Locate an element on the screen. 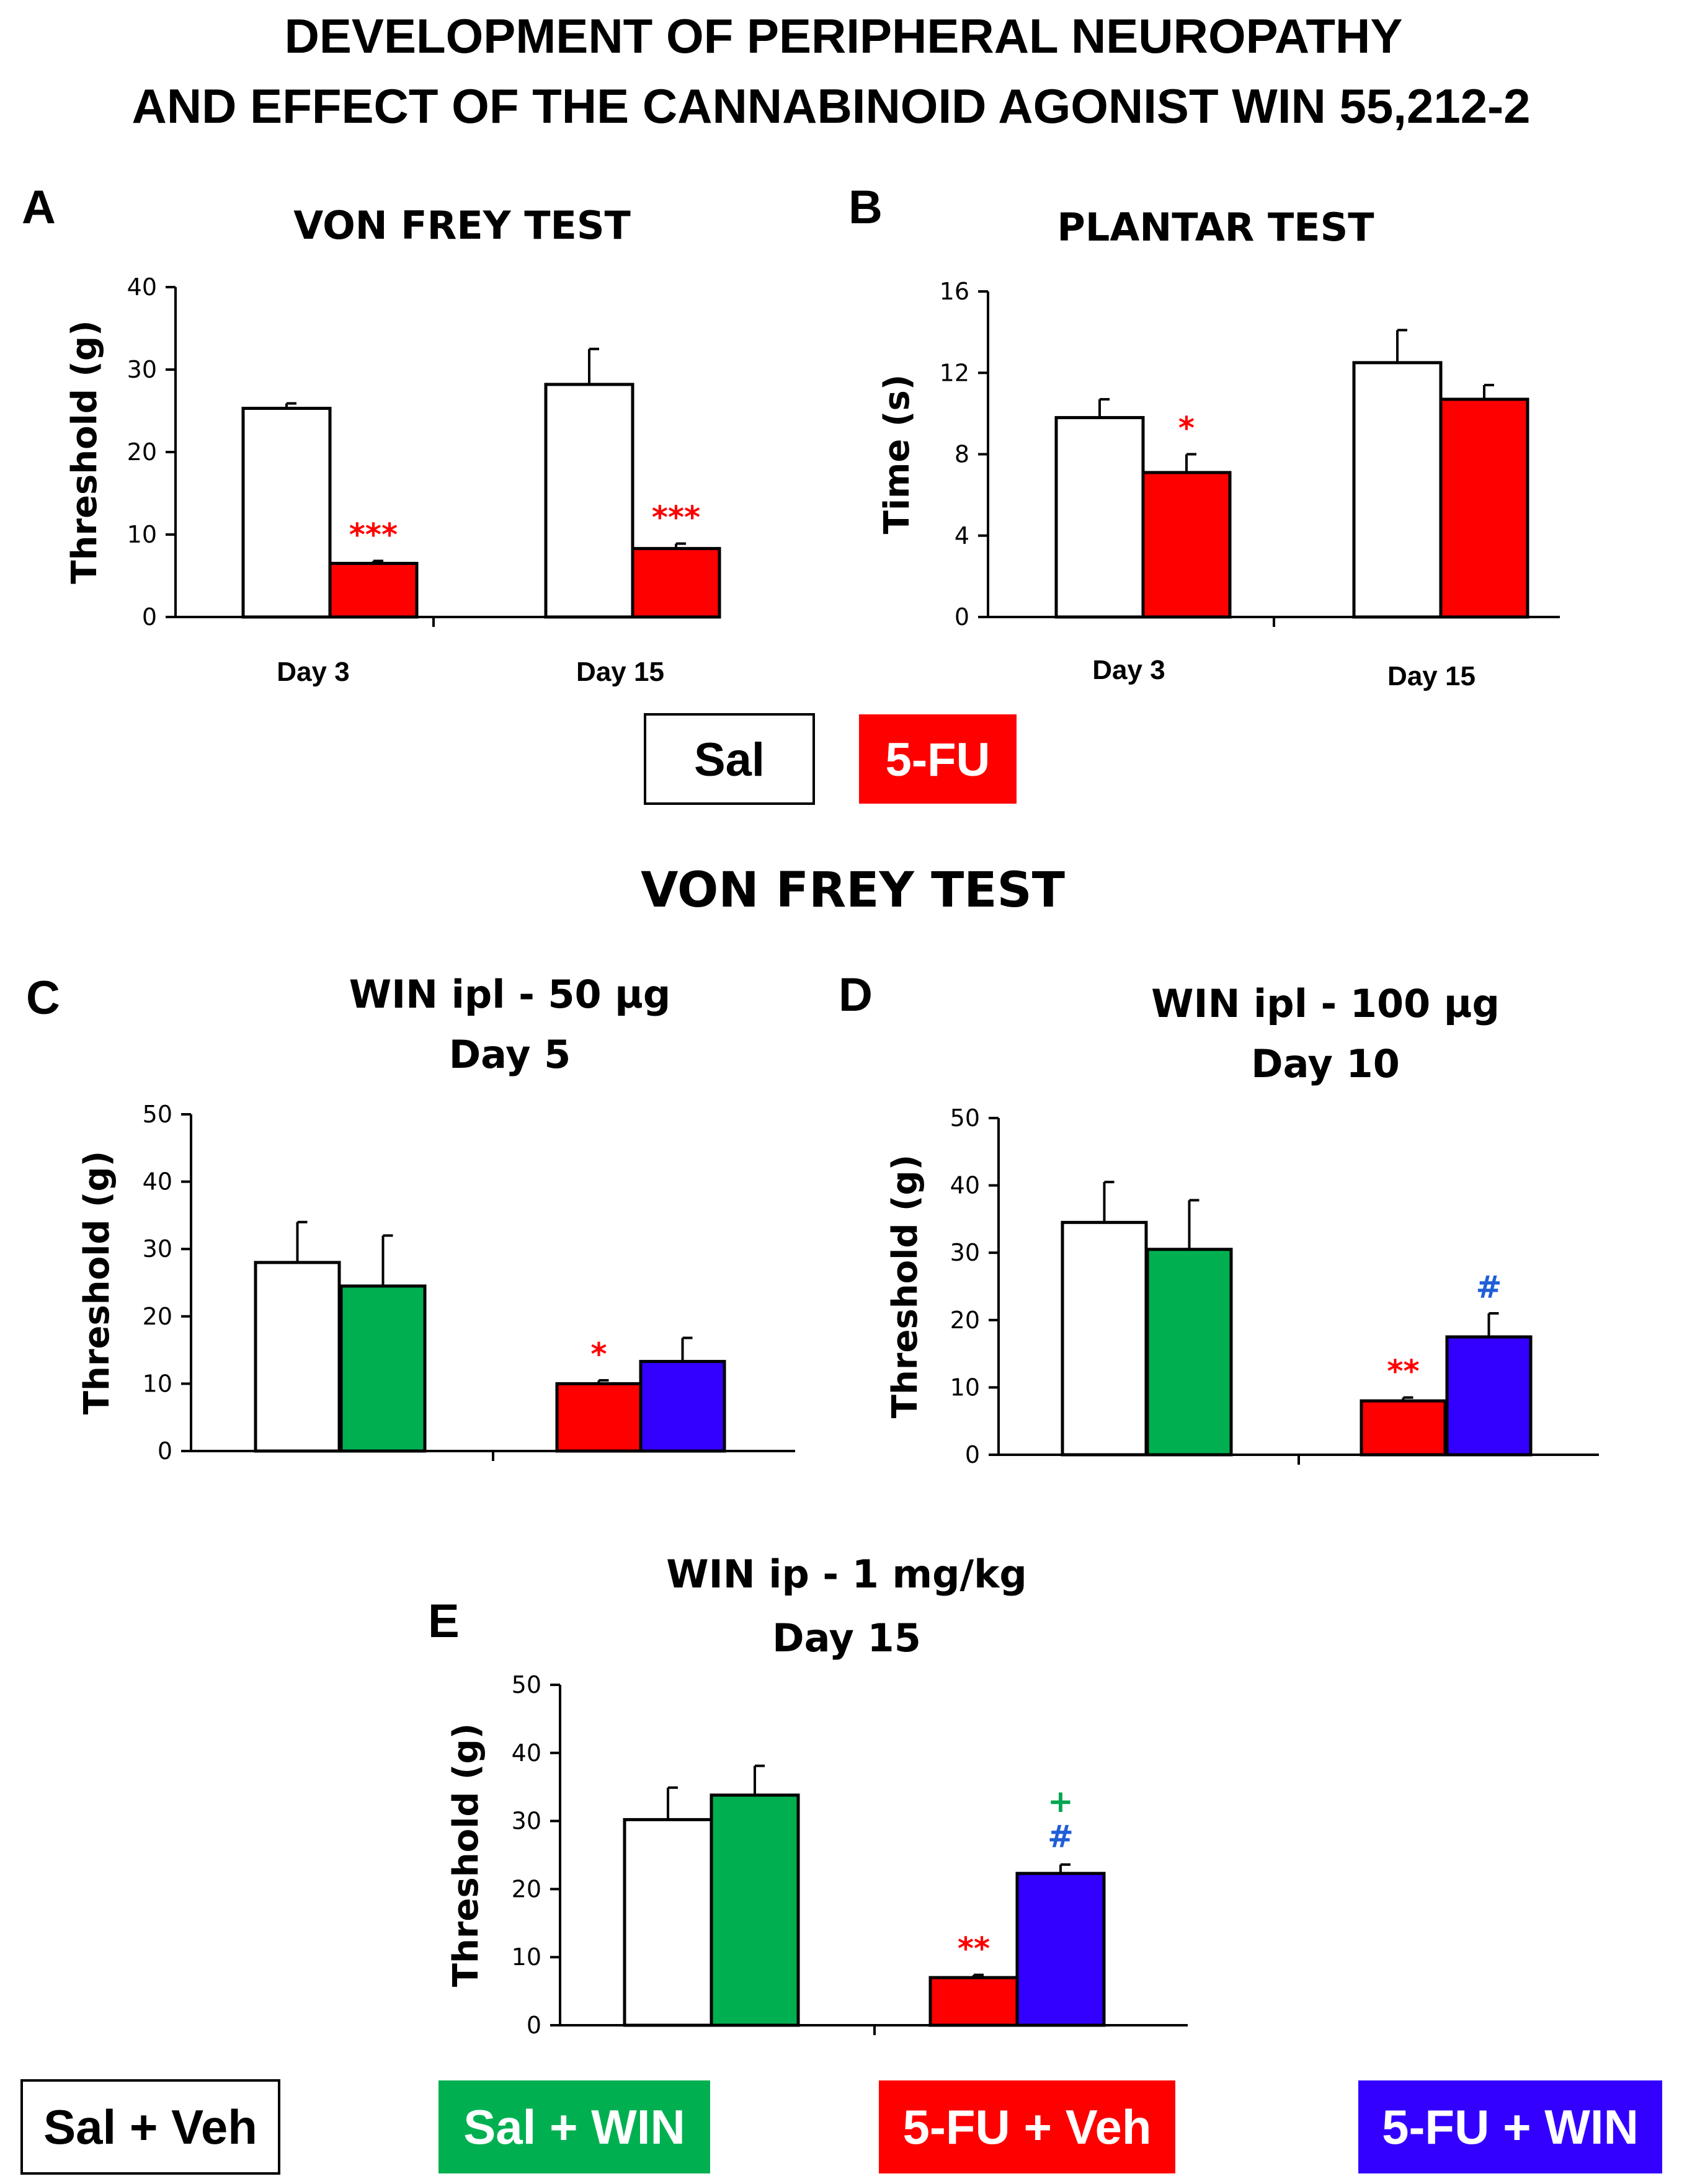  y-tick-label: 8 is located at coordinates (962, 455).